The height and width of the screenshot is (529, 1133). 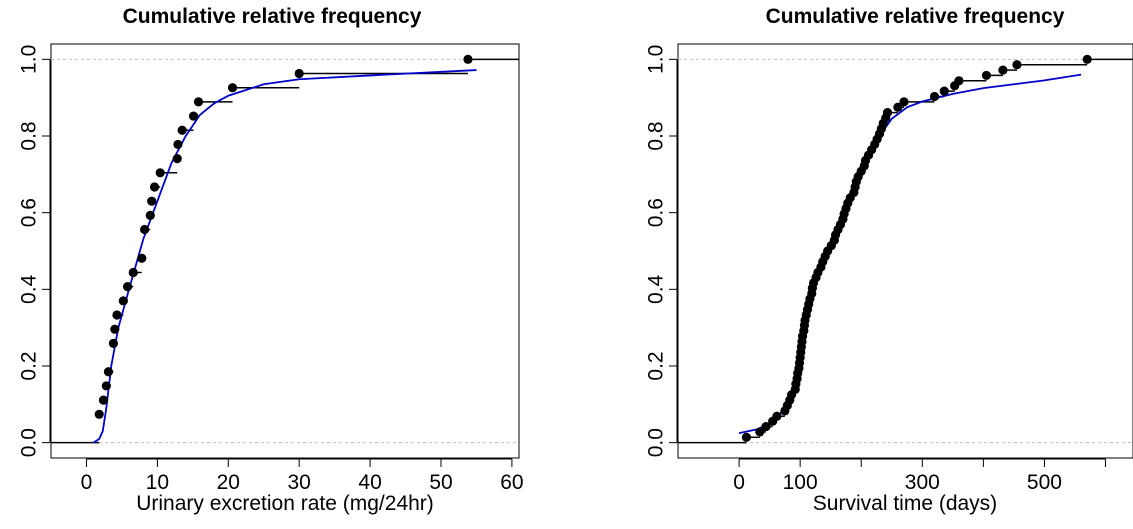 What do you see at coordinates (915, 16) in the screenshot?
I see `right-chart-title: Cumulative relative frequency` at bounding box center [915, 16].